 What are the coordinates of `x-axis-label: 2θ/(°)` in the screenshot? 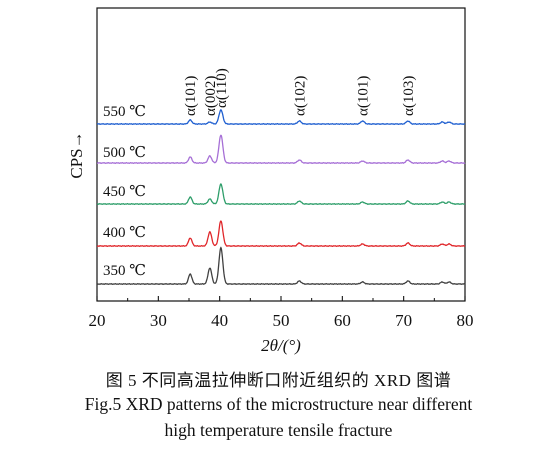 It's located at (281, 345).